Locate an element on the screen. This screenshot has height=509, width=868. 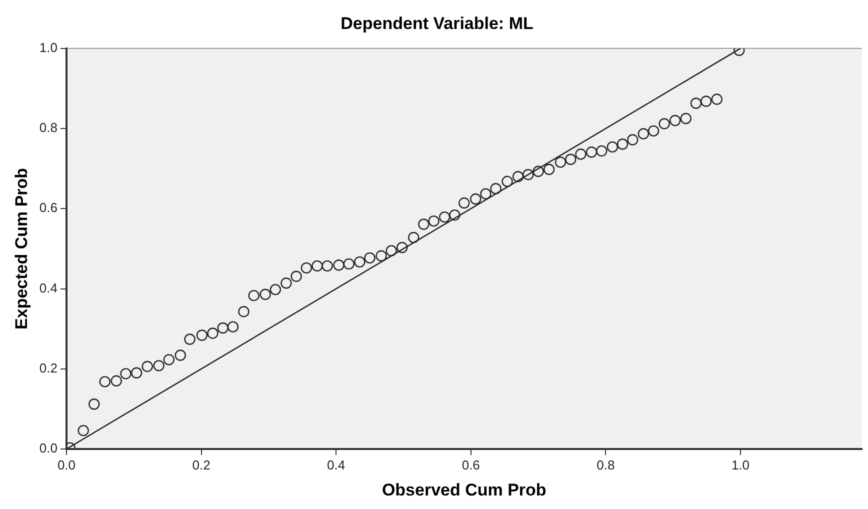
x-tick-label: 0.4 is located at coordinates (336, 464).